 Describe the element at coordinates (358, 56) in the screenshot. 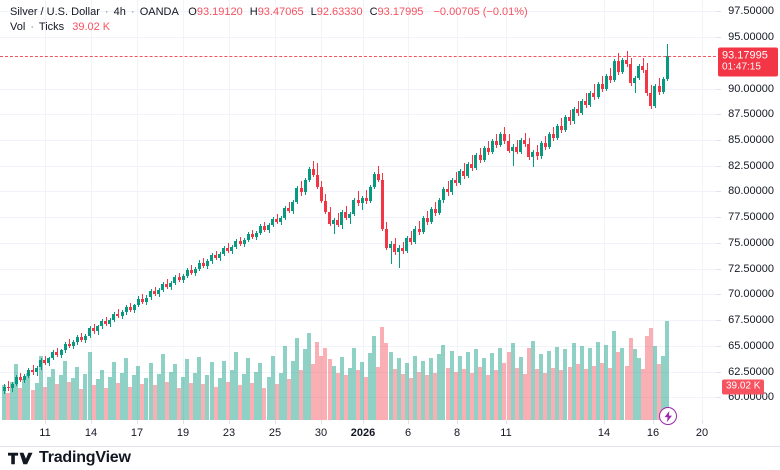

I see `price-line-dashed` at that location.